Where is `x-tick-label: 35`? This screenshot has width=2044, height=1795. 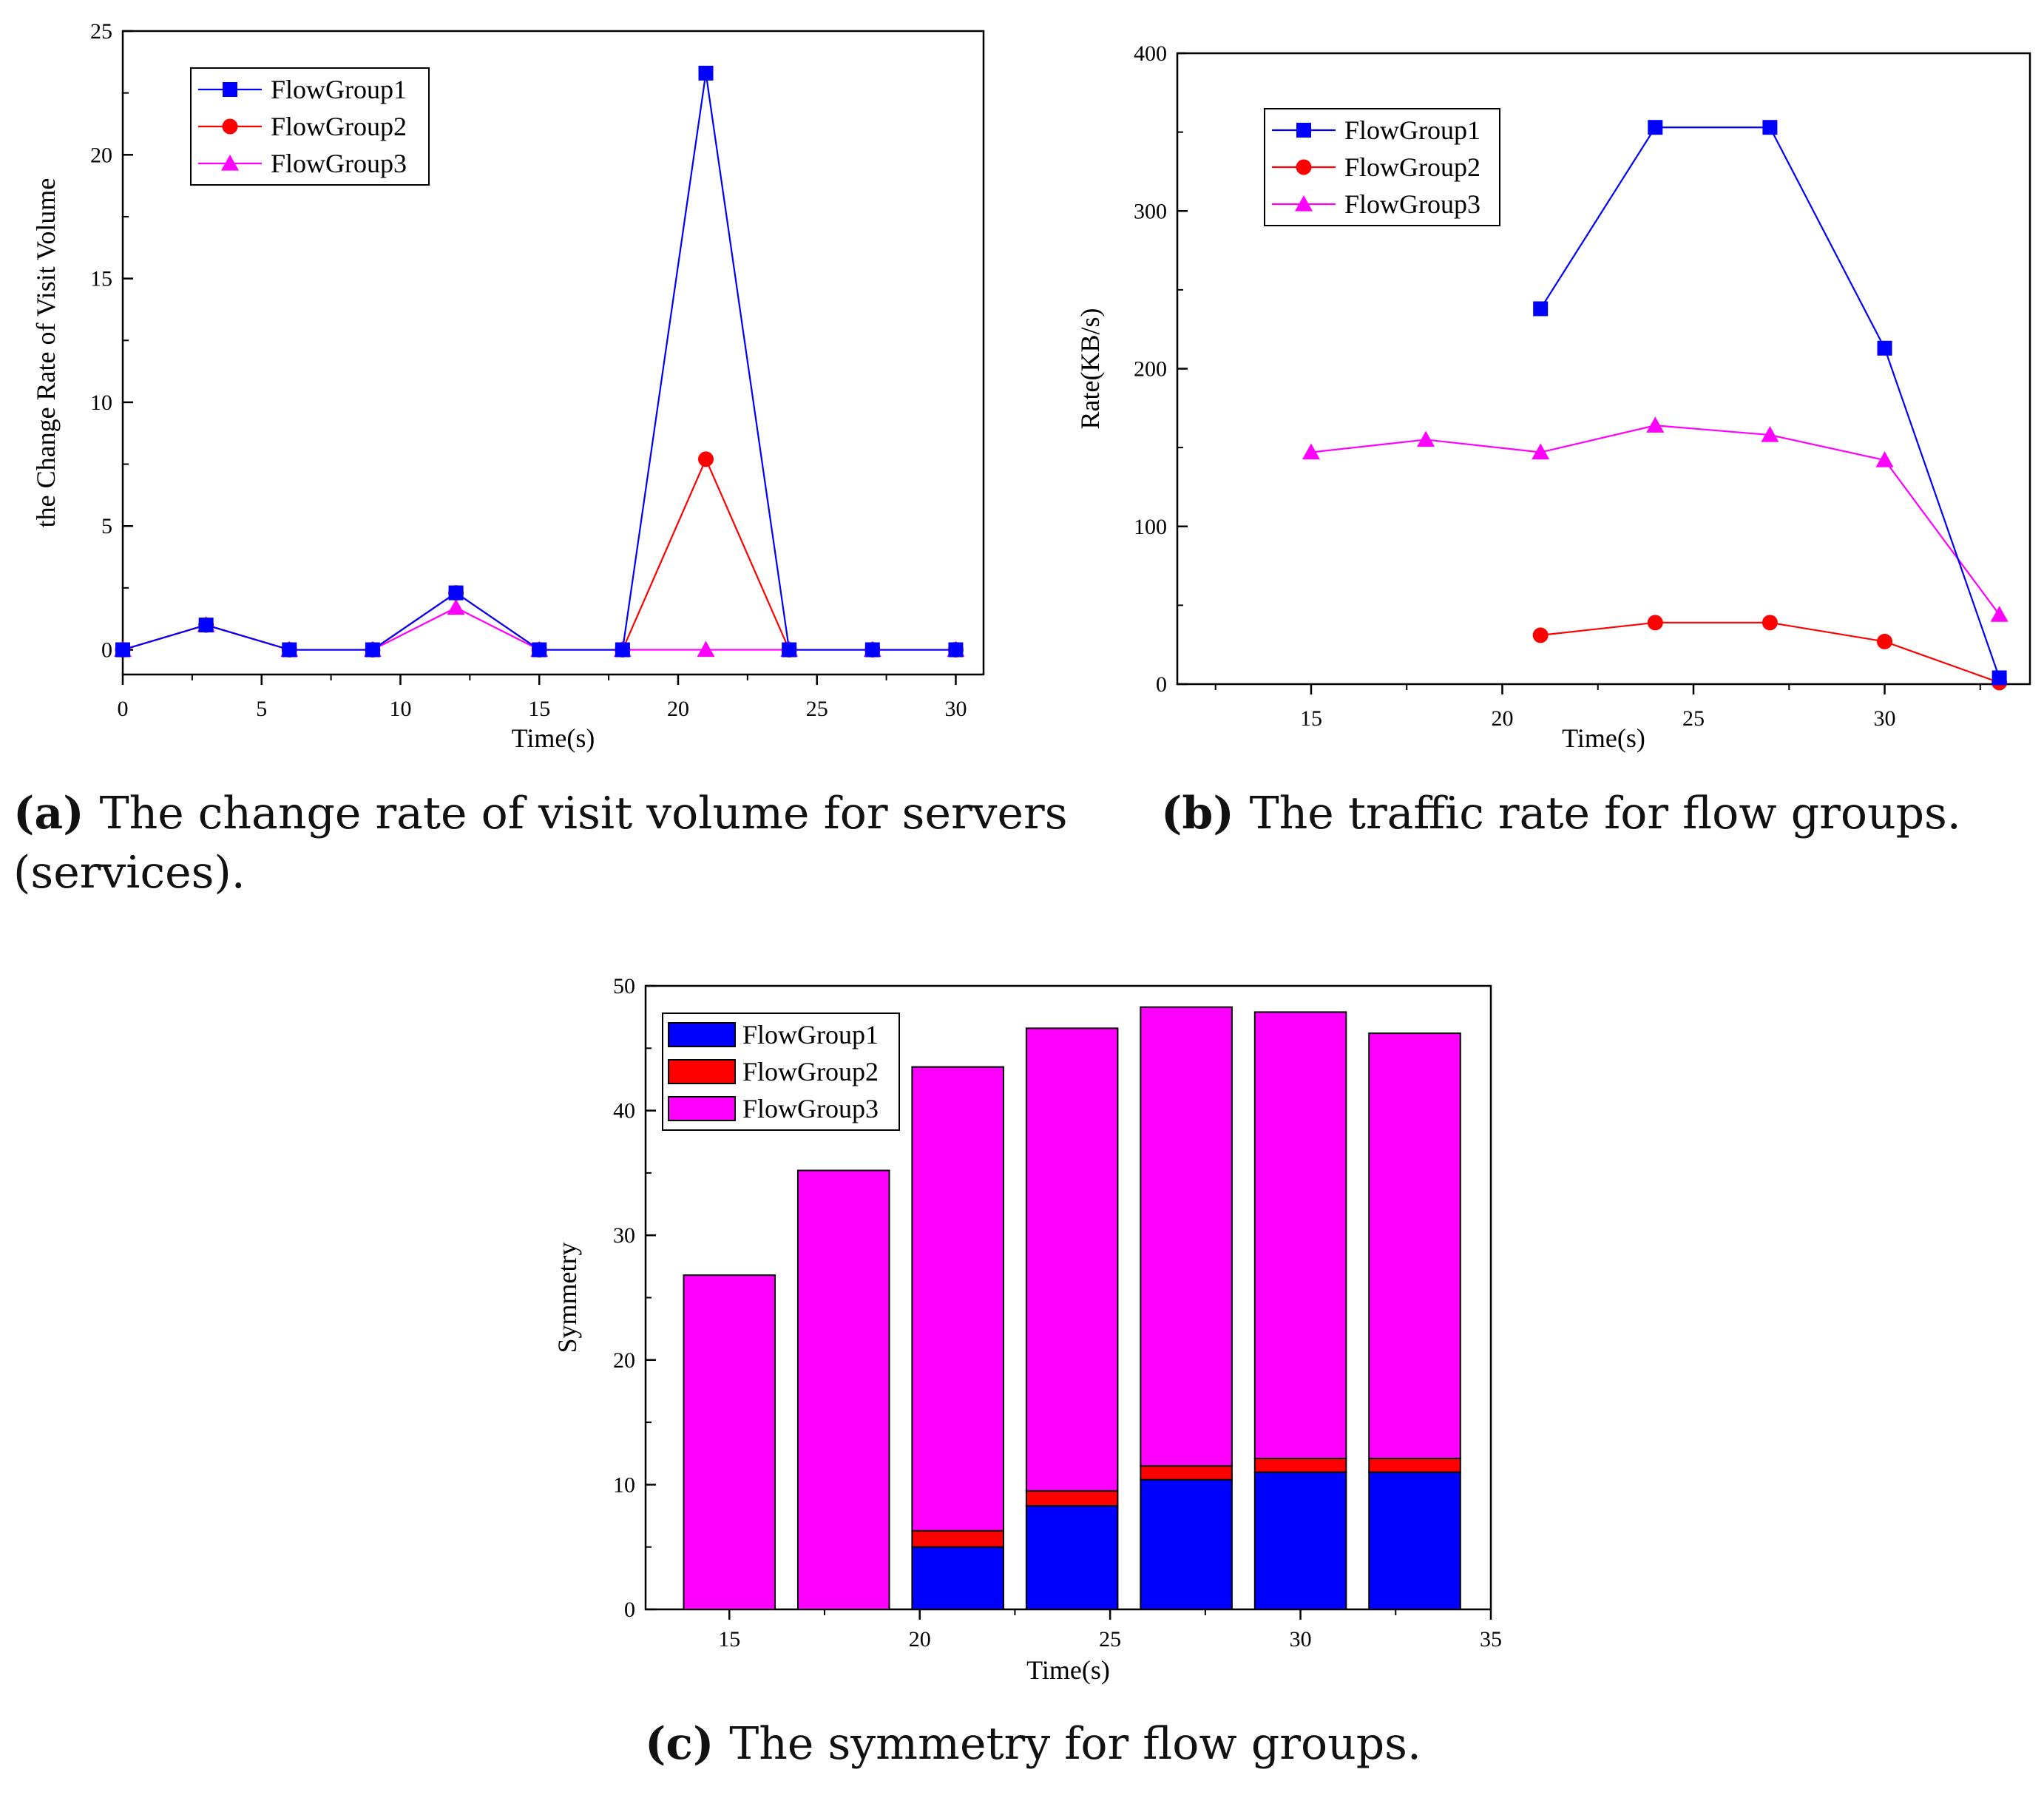
x-tick-label: 35 is located at coordinates (1491, 1640).